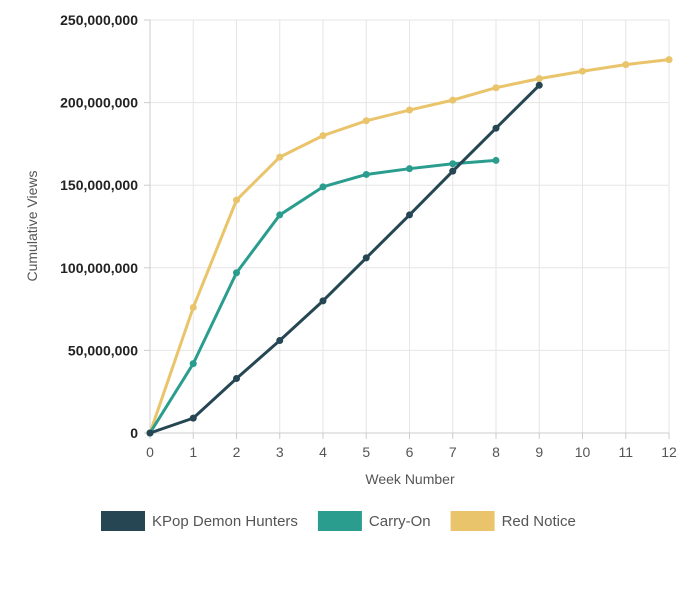 The height and width of the screenshot is (600, 690). I want to click on x-tick-label: 10, so click(583, 452).